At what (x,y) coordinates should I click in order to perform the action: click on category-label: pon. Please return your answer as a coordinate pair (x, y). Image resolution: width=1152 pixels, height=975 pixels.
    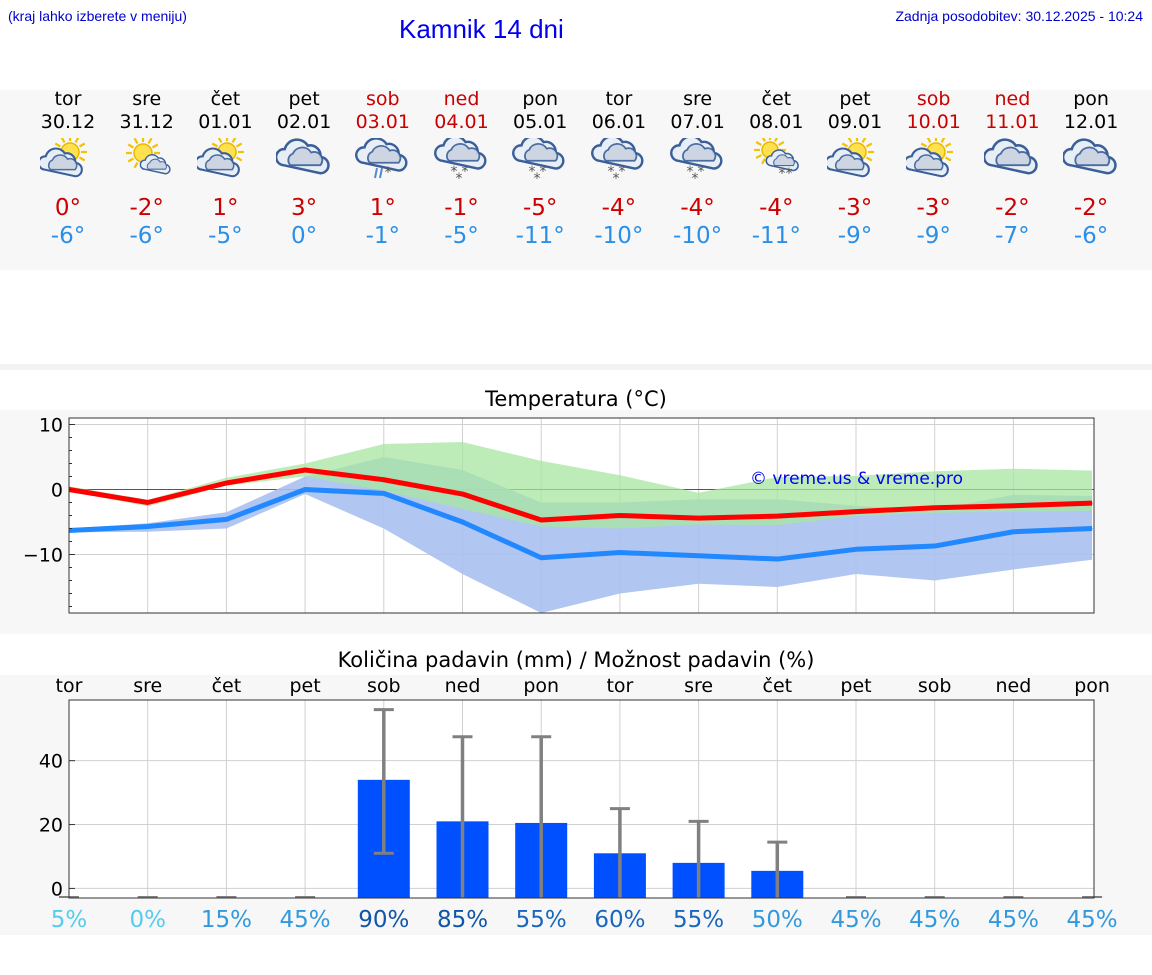
    Looking at the image, I should click on (1092, 686).